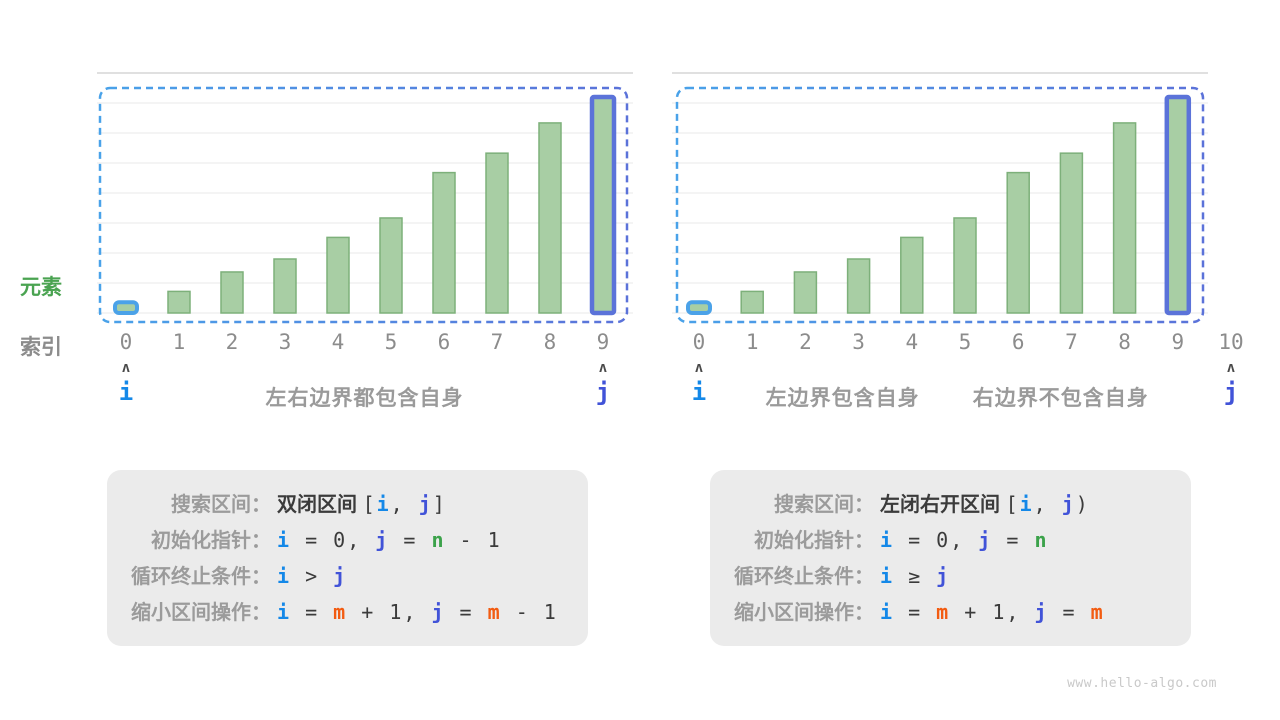  What do you see at coordinates (391, 342) in the screenshot?
I see `index-tick-label: 5` at bounding box center [391, 342].